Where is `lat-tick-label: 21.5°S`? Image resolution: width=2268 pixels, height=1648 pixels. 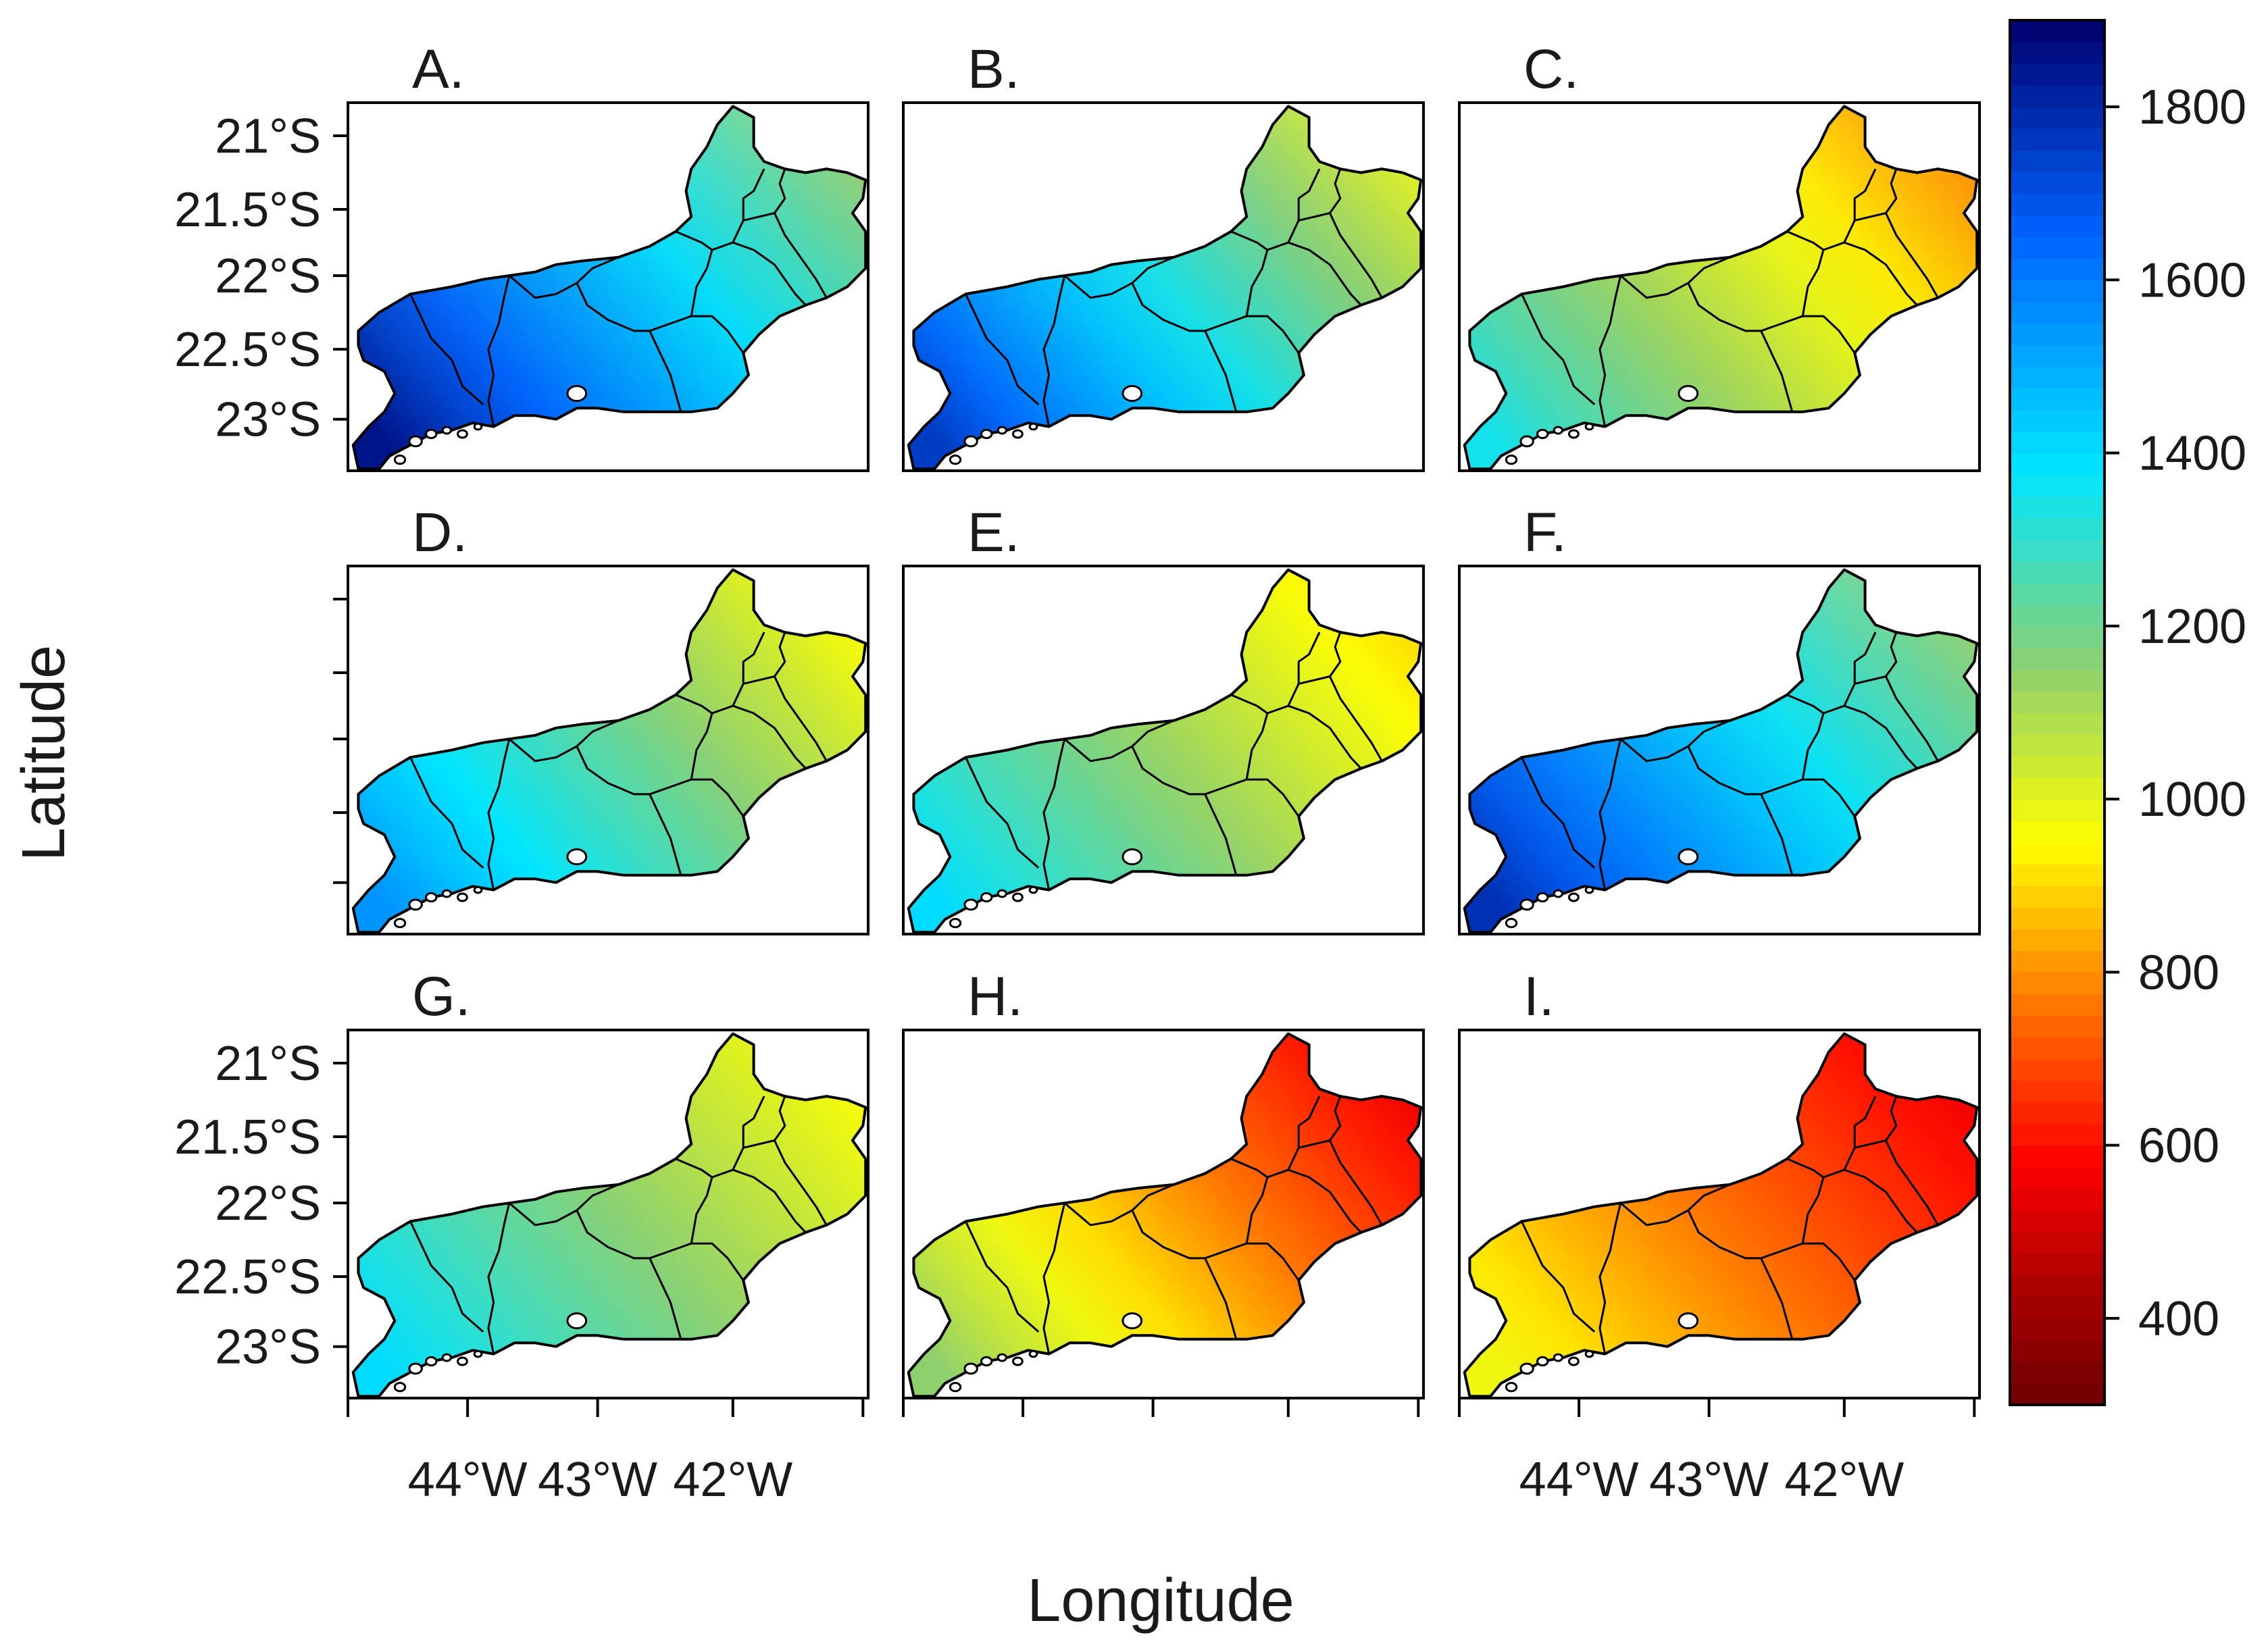
lat-tick-label: 21.5°S is located at coordinates (247, 210).